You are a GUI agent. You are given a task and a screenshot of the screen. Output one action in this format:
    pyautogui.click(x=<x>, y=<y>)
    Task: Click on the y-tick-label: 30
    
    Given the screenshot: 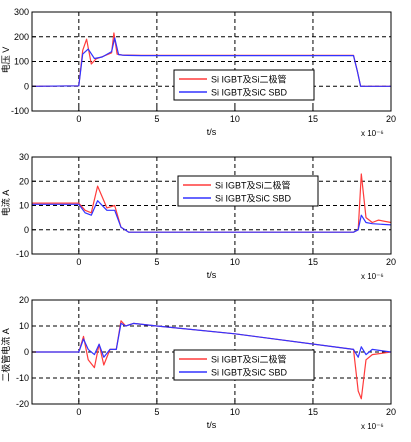 What is the action you would take?
    pyautogui.click(x=24, y=157)
    